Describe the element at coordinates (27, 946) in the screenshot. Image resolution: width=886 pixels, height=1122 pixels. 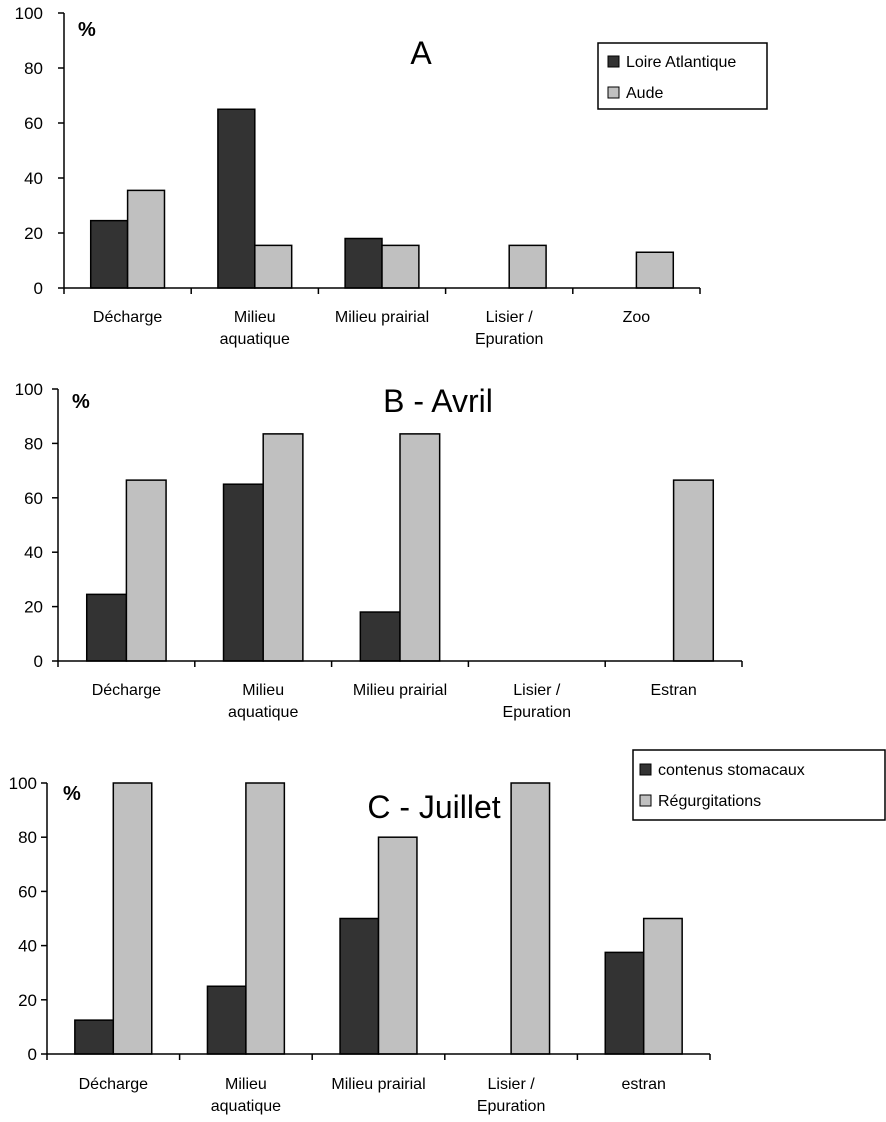
I see `y-tick-label-c-2: 40` at that location.